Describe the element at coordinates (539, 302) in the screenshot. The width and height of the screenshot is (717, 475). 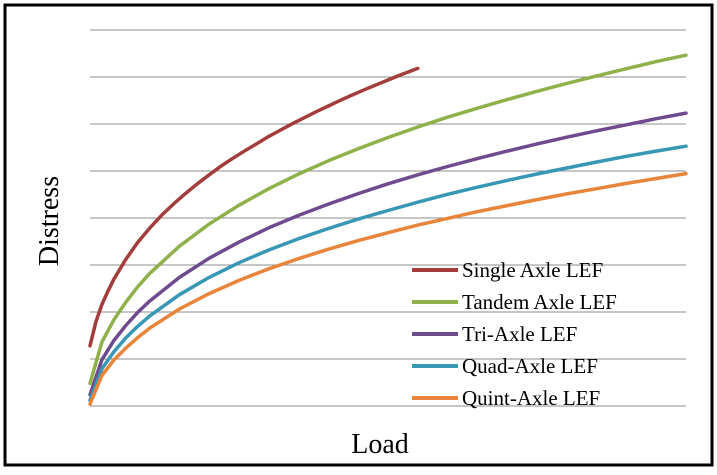
I see `legend-label-2: Tandem Axle LEF` at that location.